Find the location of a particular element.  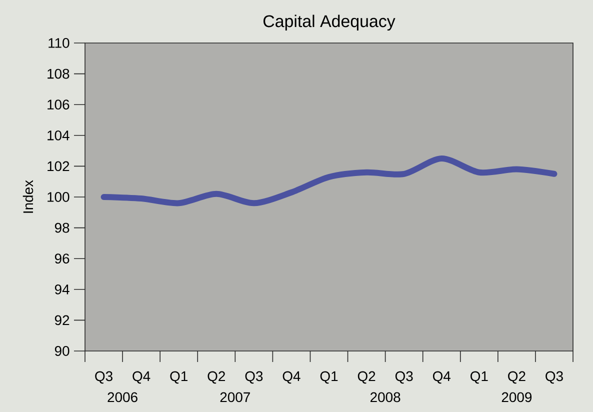

text: 2008 is located at coordinates (385, 397).